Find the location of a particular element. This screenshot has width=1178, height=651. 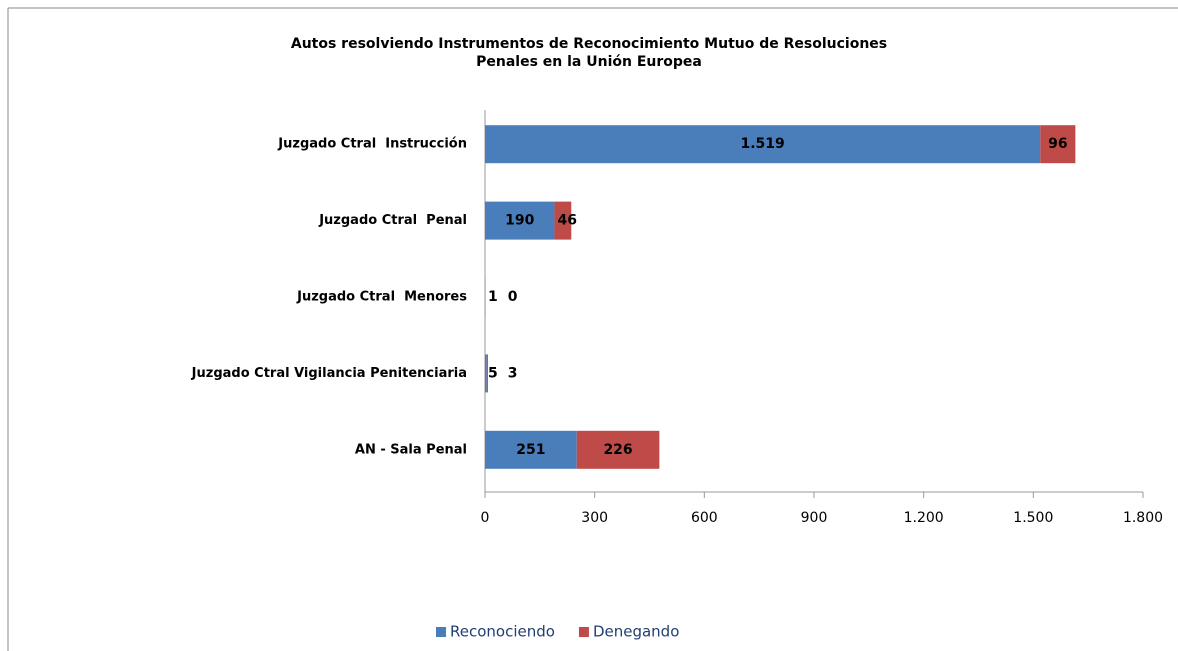

y-tick-label: Juzgado Ctral Vigilancia Penitenciaria is located at coordinates (329, 373).